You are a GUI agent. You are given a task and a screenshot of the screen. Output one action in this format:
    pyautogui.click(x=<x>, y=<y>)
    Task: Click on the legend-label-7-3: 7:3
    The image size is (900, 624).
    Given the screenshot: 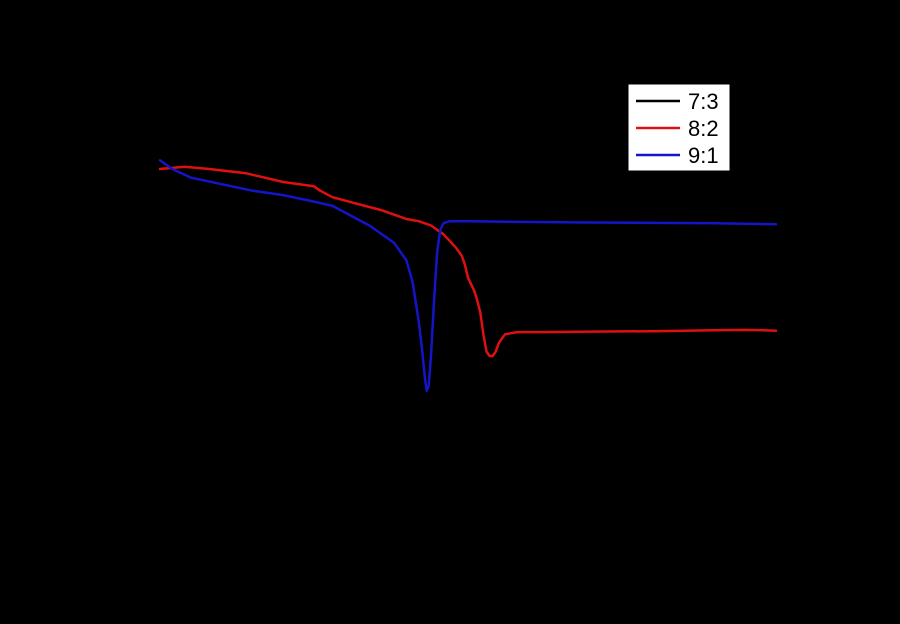 What is the action you would take?
    pyautogui.click(x=703, y=101)
    